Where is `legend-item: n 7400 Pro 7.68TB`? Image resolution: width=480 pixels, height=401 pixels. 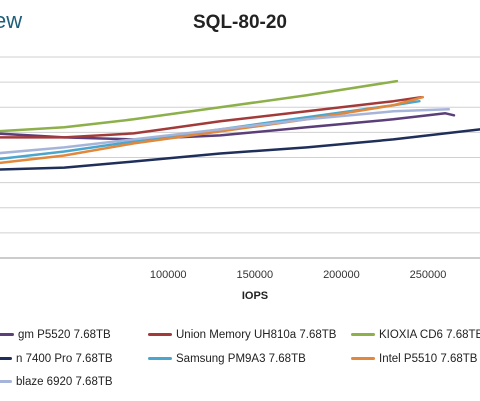
legend-item: n 7400 Pro 7.68TB is located at coordinates (56, 359).